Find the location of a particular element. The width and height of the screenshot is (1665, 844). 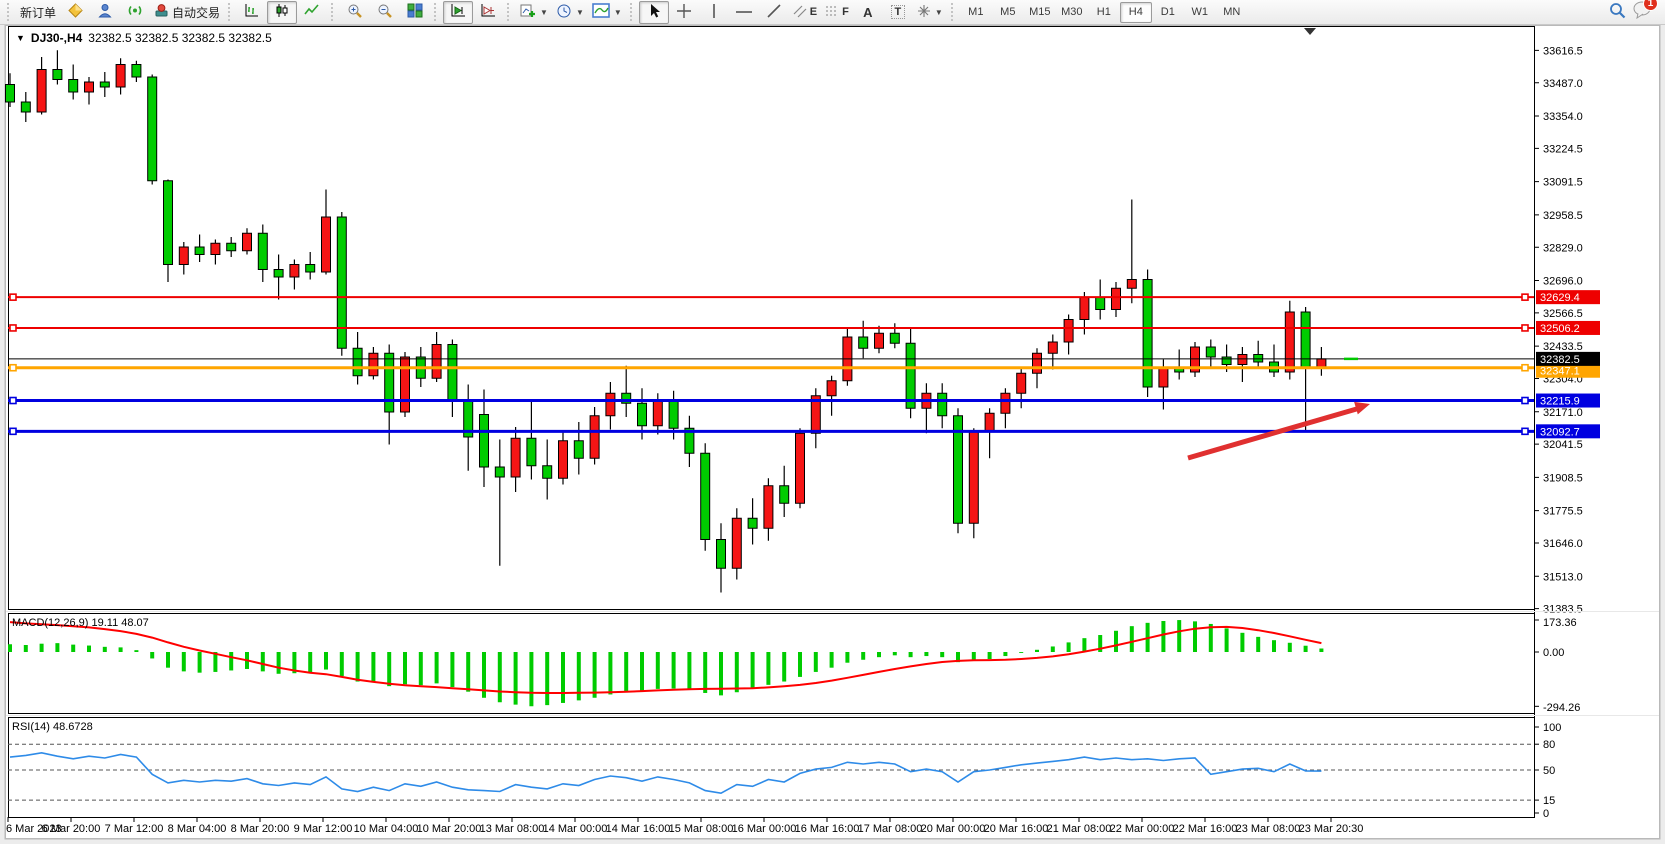

chart-shift-button is located at coordinates (488, 12).